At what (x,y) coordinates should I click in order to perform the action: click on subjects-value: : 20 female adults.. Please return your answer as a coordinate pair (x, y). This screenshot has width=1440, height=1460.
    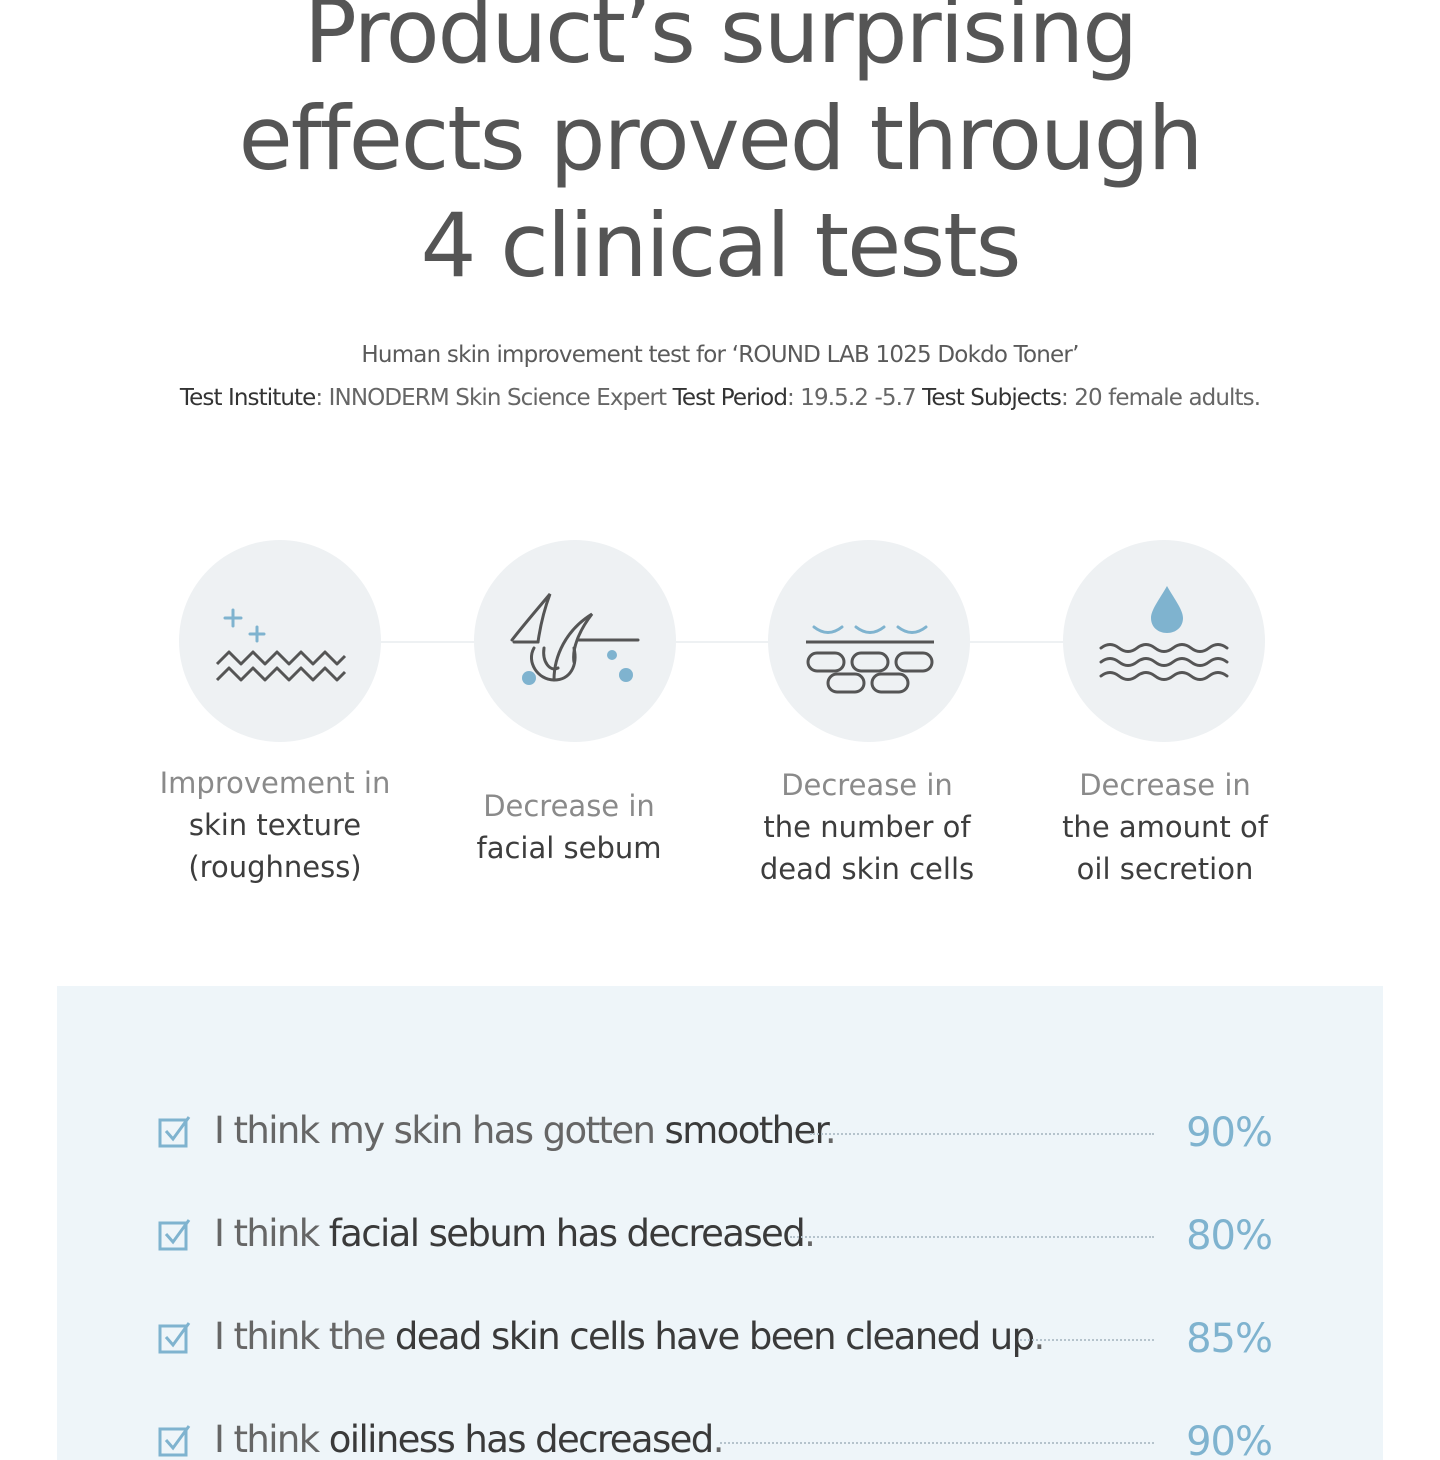
    Looking at the image, I should click on (1161, 398).